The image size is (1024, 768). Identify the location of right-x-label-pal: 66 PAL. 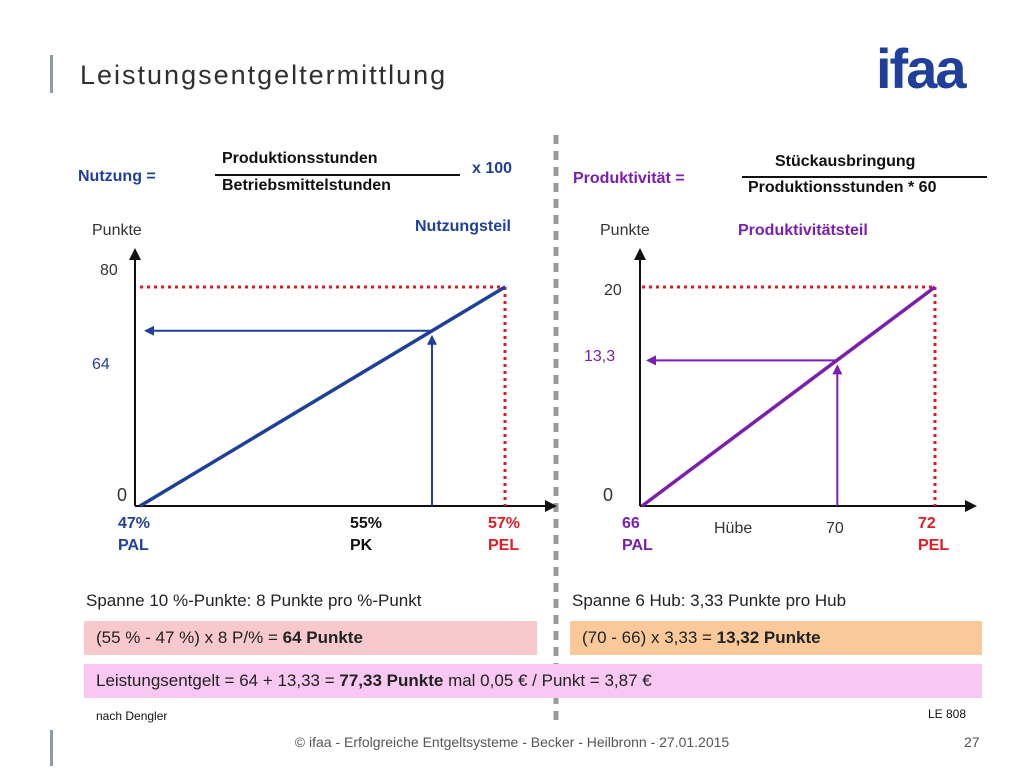
(637, 535).